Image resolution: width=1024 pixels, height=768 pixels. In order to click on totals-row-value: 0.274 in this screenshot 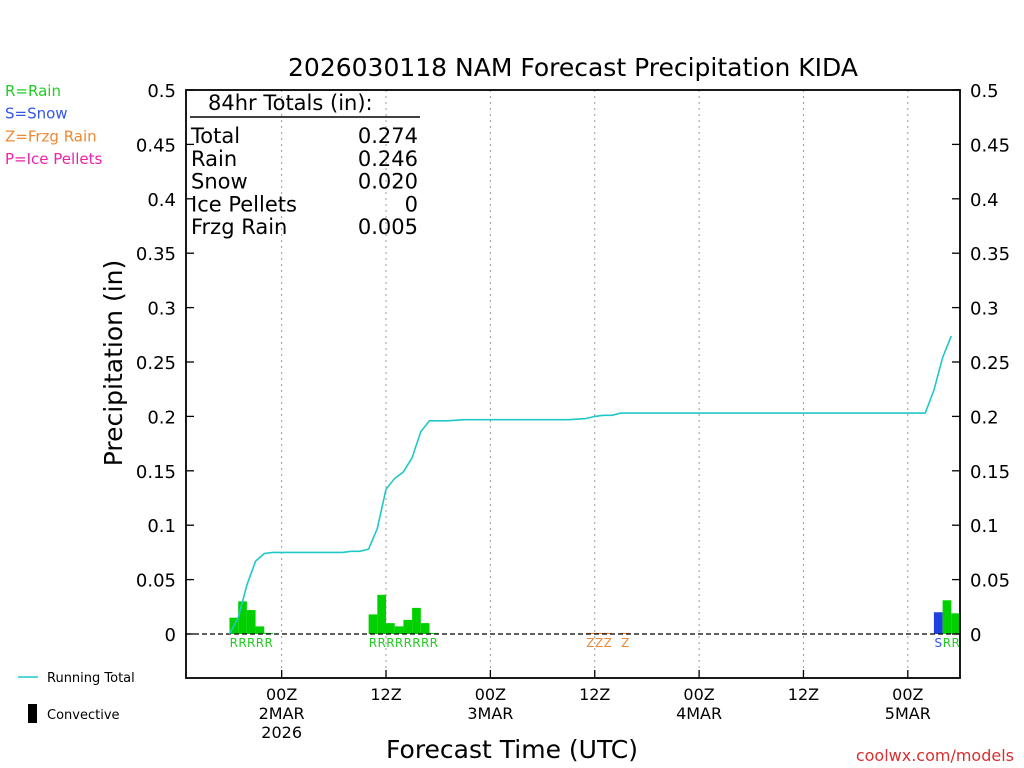, I will do `click(388, 136)`.